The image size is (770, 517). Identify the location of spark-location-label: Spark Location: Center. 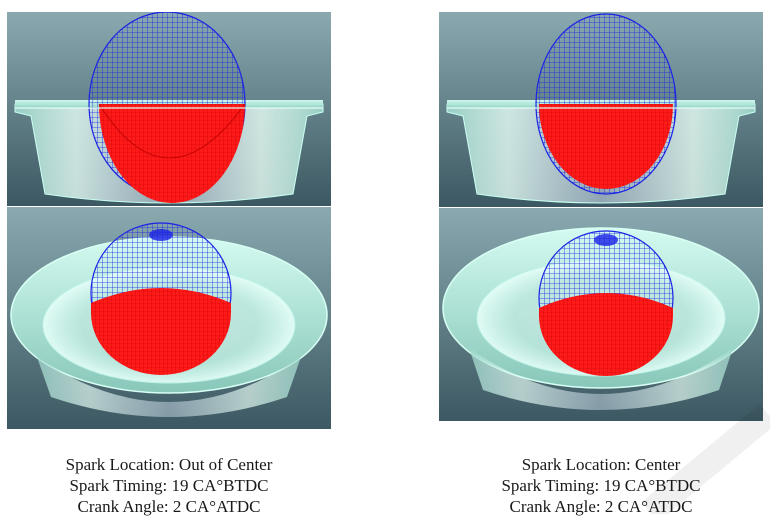
(601, 464).